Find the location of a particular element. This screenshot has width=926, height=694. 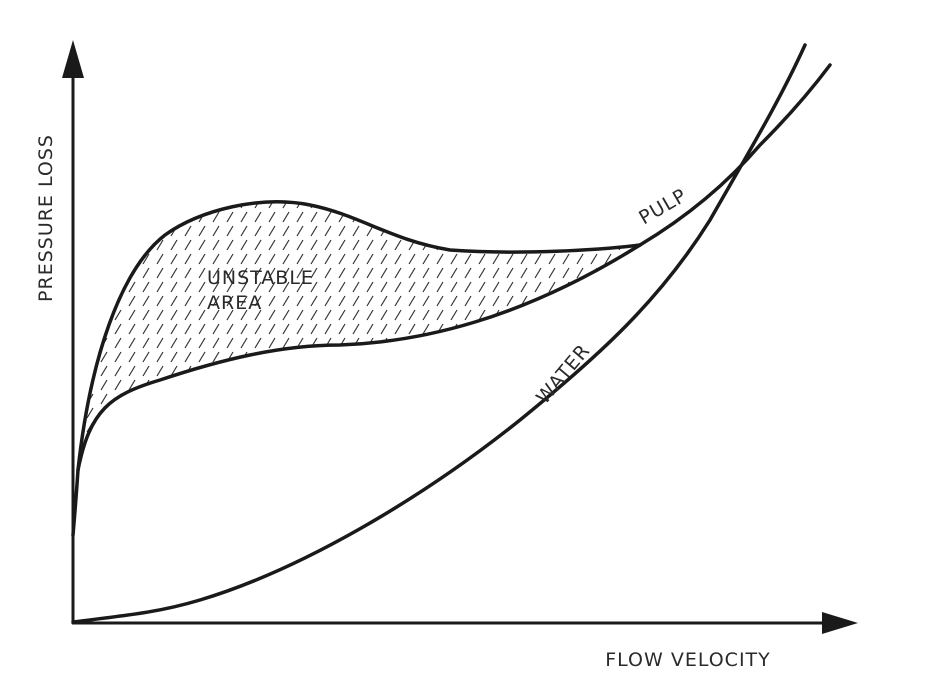

pulp-curve is located at coordinates (735, 155).